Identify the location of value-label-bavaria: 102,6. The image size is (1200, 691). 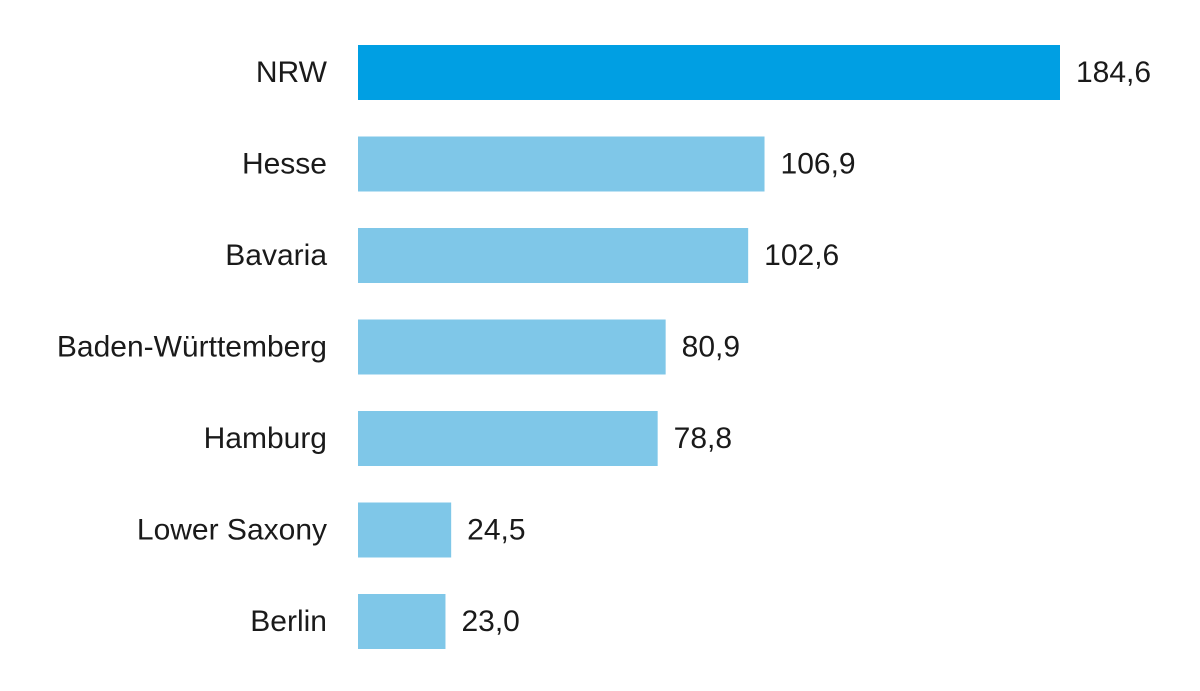
(801, 255).